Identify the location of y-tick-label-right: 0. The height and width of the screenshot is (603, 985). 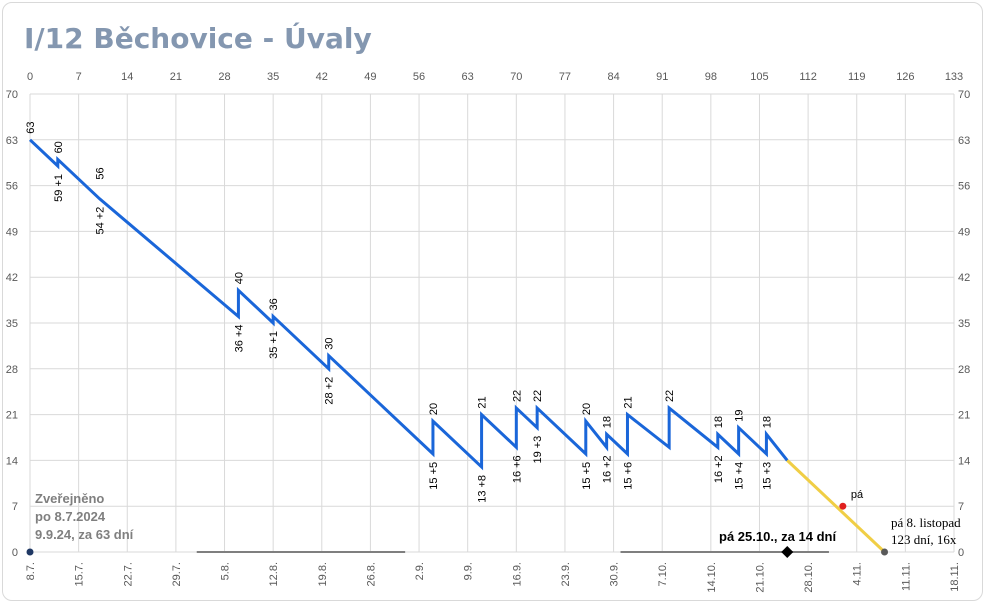
(961, 553).